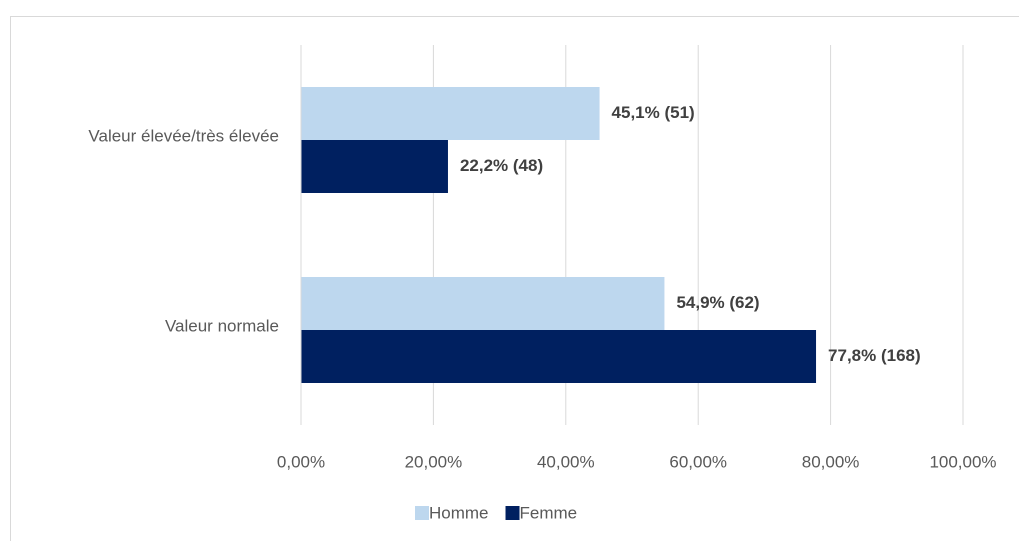  Describe the element at coordinates (434, 461) in the screenshot. I see `x-tick-label: 20,00%` at that location.